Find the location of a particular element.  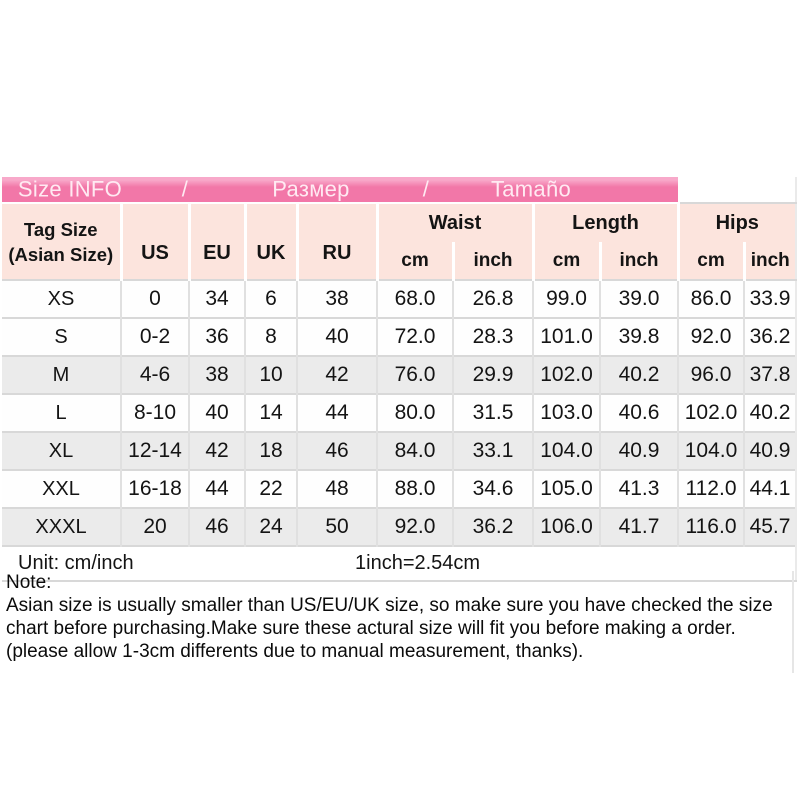

header-hips: Hips is located at coordinates (736, 222).